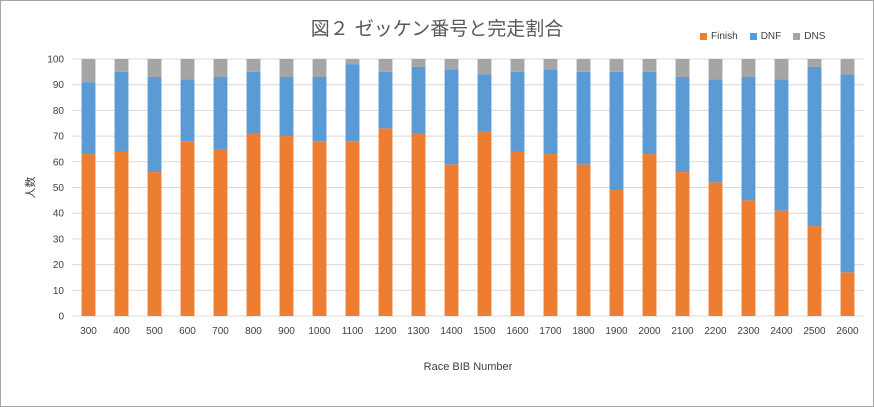 This screenshot has height=407, width=874. Describe the element at coordinates (121, 331) in the screenshot. I see `x-tick-label: 400` at that location.